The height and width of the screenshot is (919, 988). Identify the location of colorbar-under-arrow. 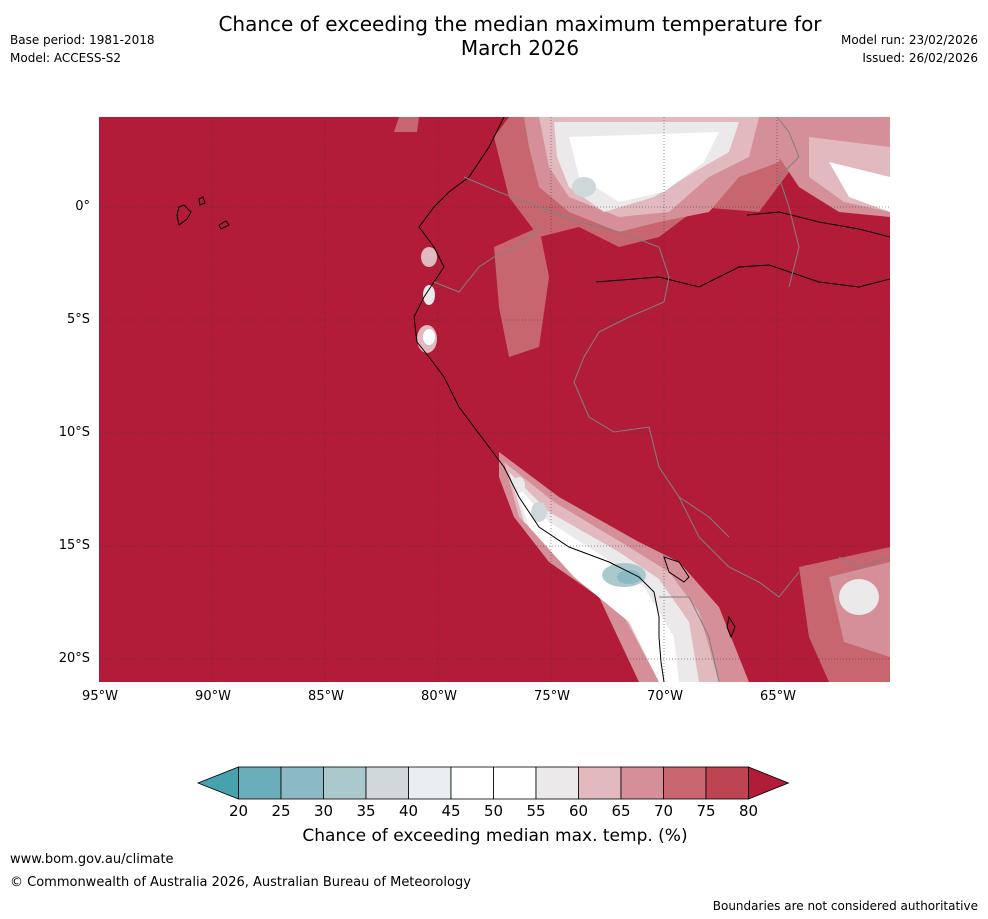
(217, 783).